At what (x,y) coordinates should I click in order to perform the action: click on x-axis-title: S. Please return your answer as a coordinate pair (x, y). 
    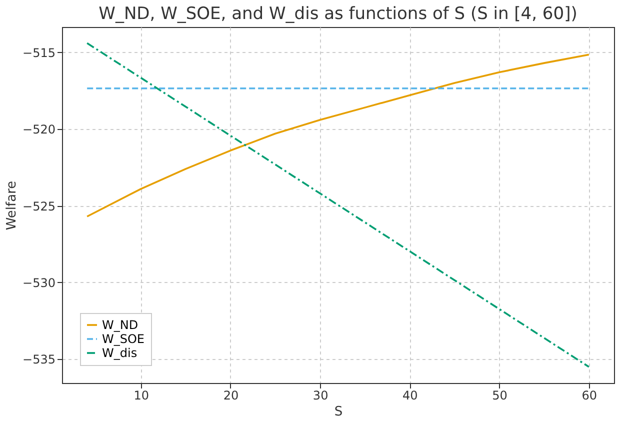
    Looking at the image, I should click on (338, 412).